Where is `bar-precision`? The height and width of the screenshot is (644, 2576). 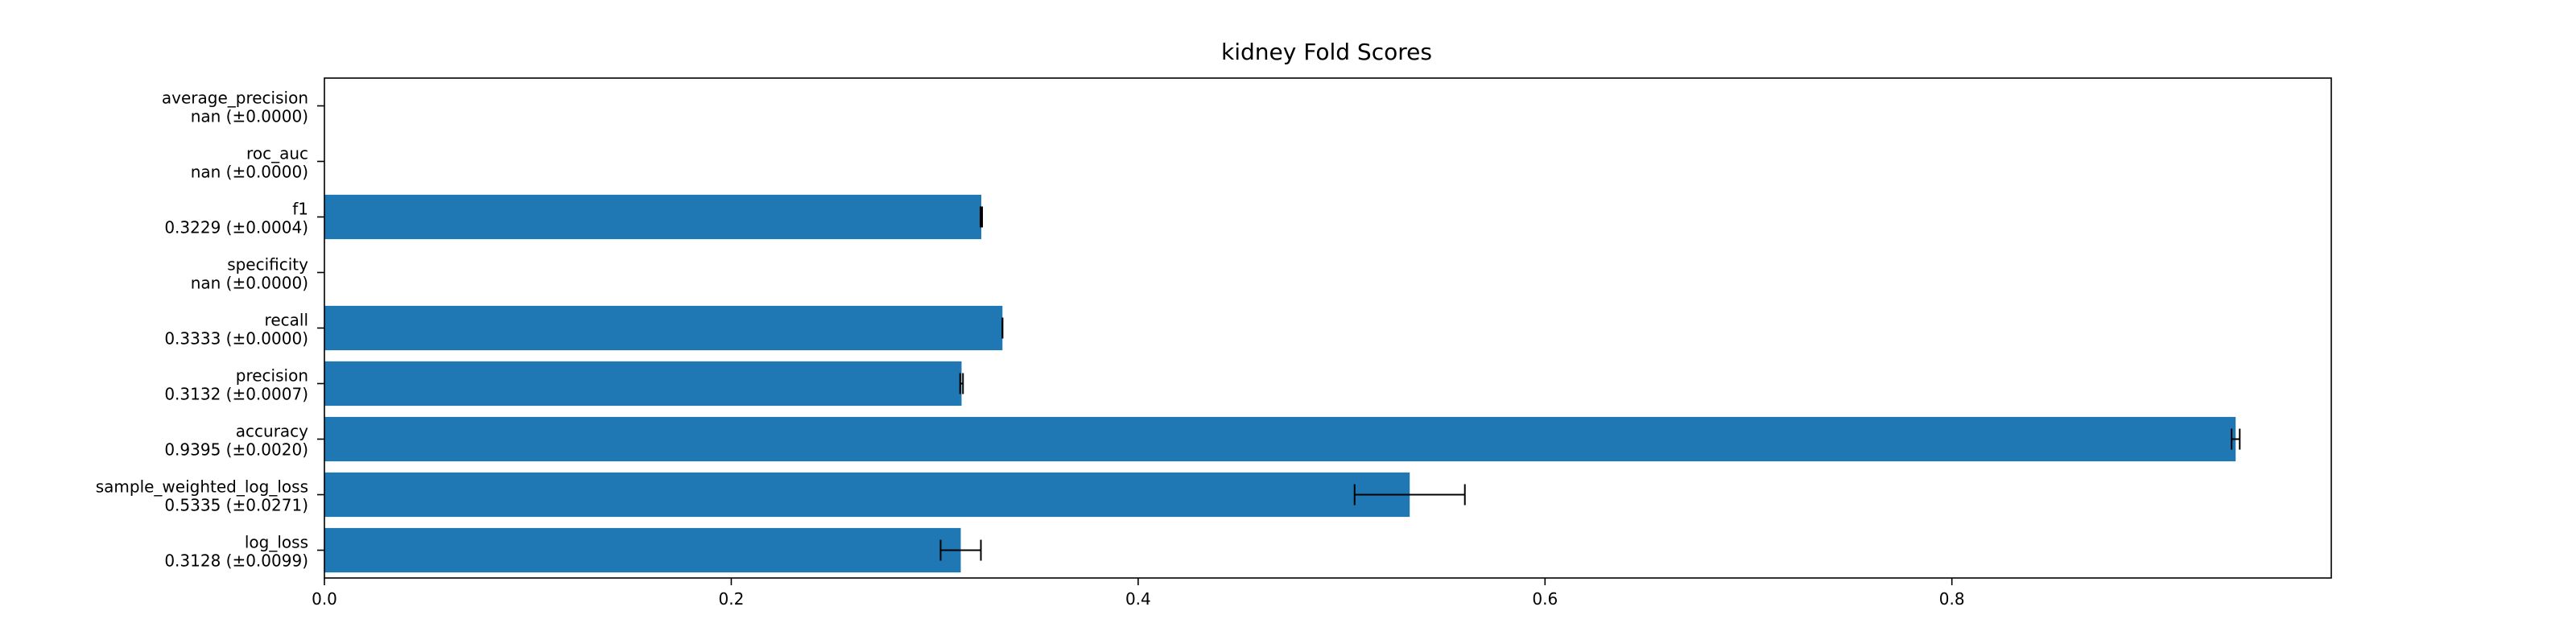 bar-precision is located at coordinates (643, 384).